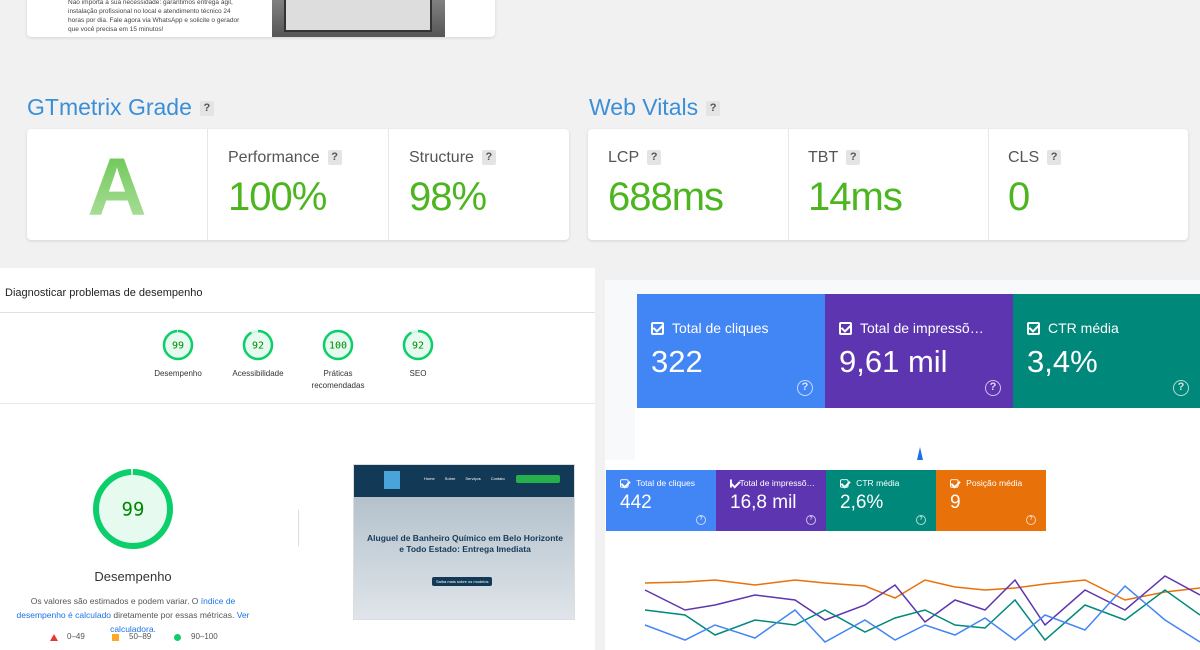  What do you see at coordinates (659, 483) in the screenshot?
I see `metric-label: Total de cliques` at bounding box center [659, 483].